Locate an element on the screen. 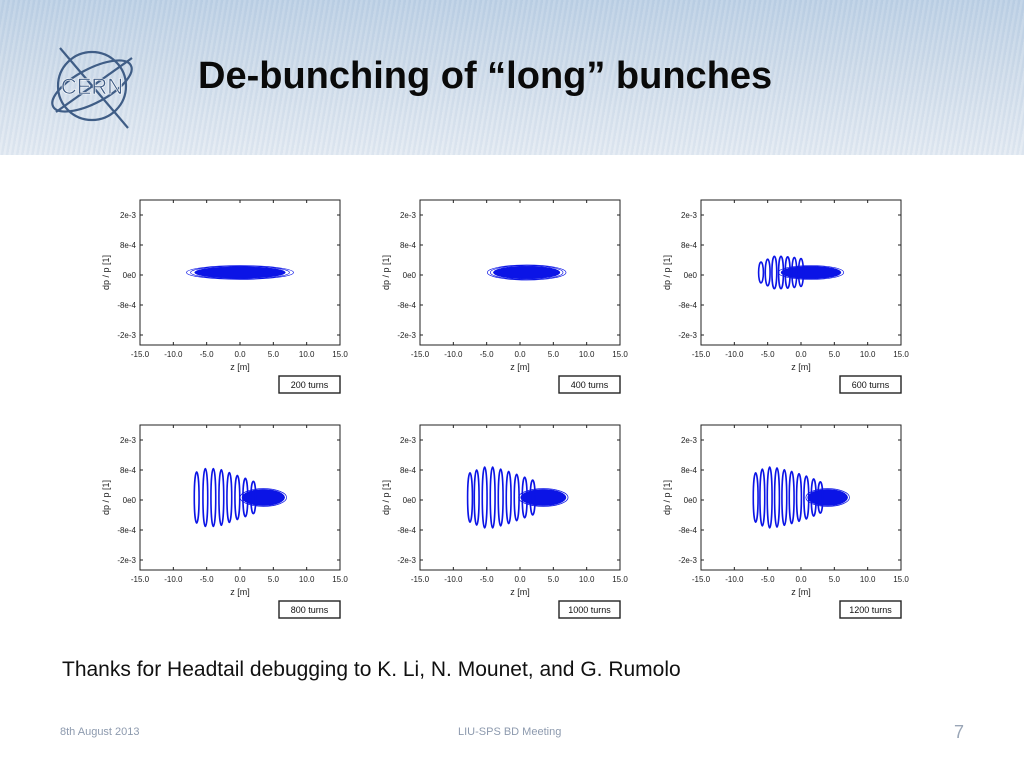  turns-label: 600 turns is located at coordinates (871, 385).